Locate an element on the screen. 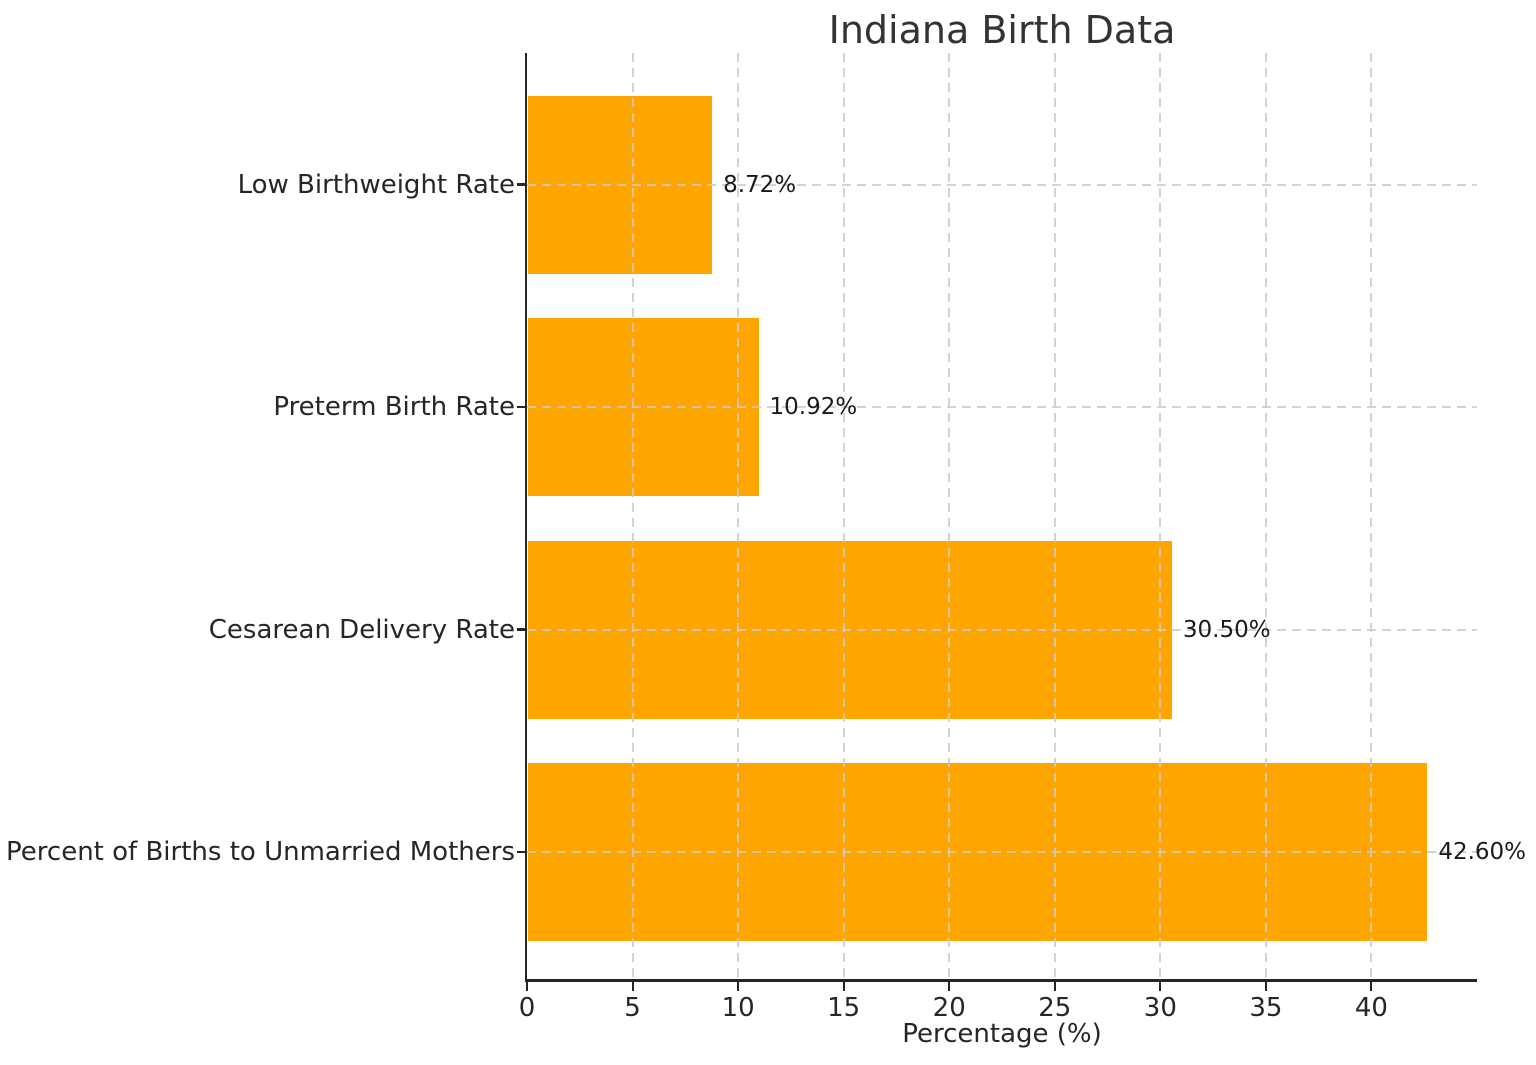 This screenshot has width=1536, height=1065. x-tick-label: 30 is located at coordinates (1160, 1008).